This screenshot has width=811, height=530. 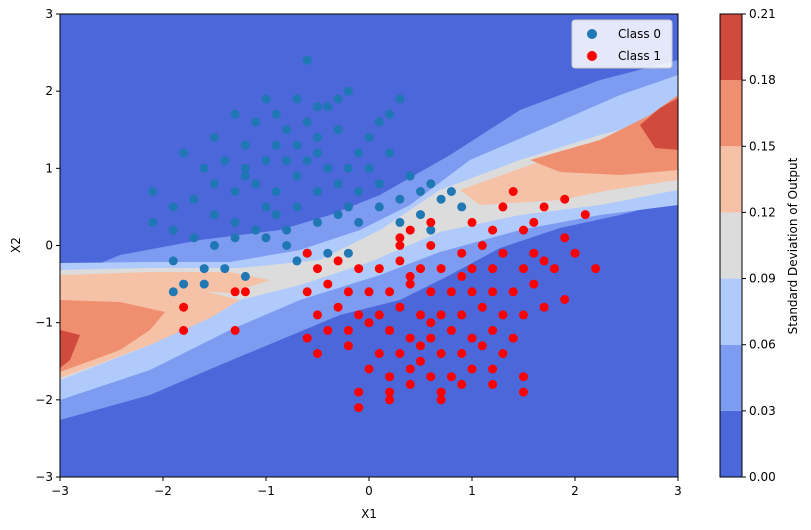 I want to click on colorbar-frame, so click(x=731, y=245).